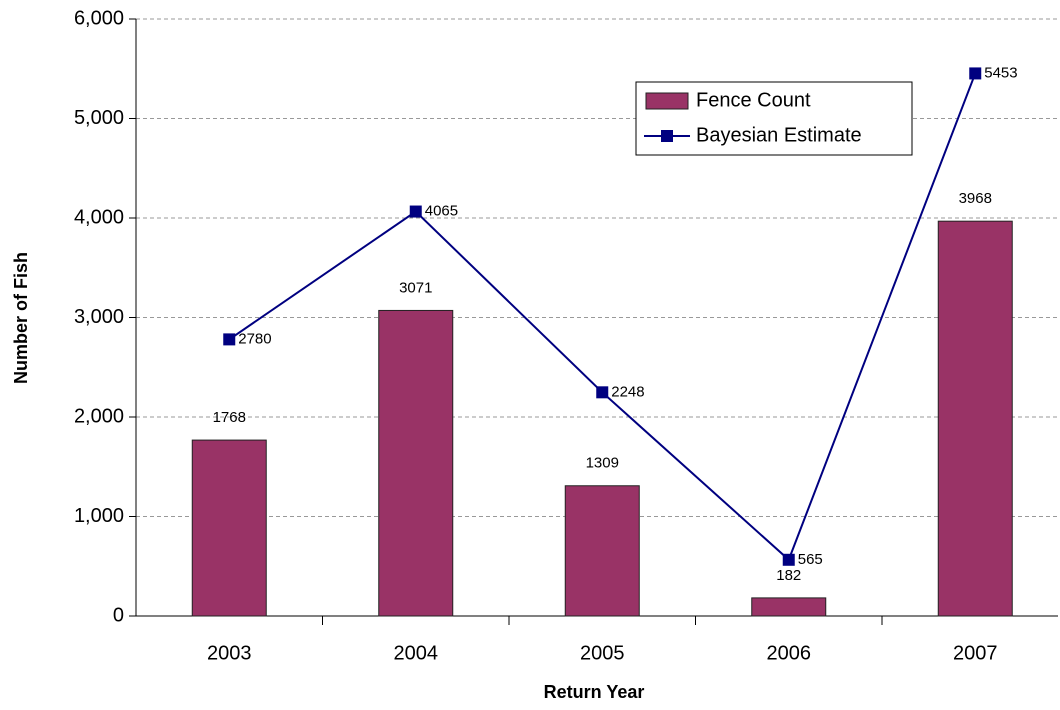 The width and height of the screenshot is (1060, 710). Describe the element at coordinates (99, 217) in the screenshot. I see `y-tick-label: 4,000` at that location.